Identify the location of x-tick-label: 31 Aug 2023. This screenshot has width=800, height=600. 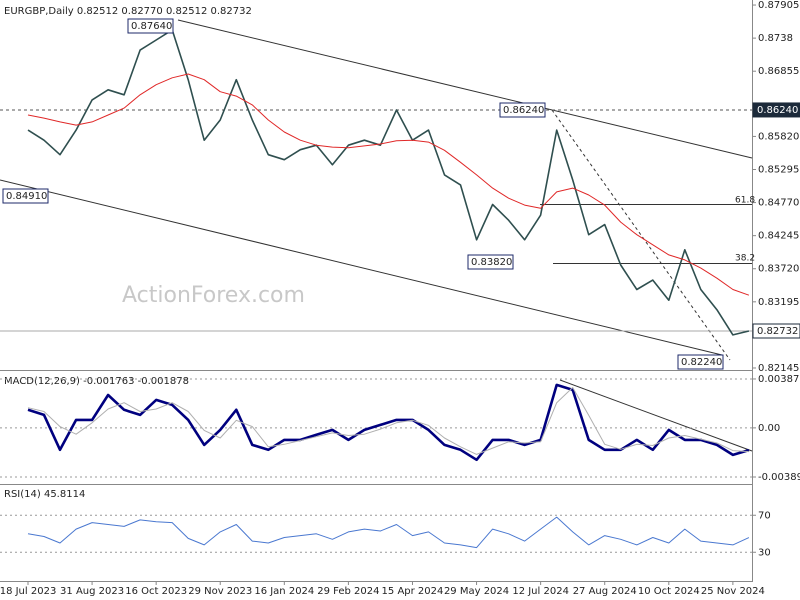
(92, 591).